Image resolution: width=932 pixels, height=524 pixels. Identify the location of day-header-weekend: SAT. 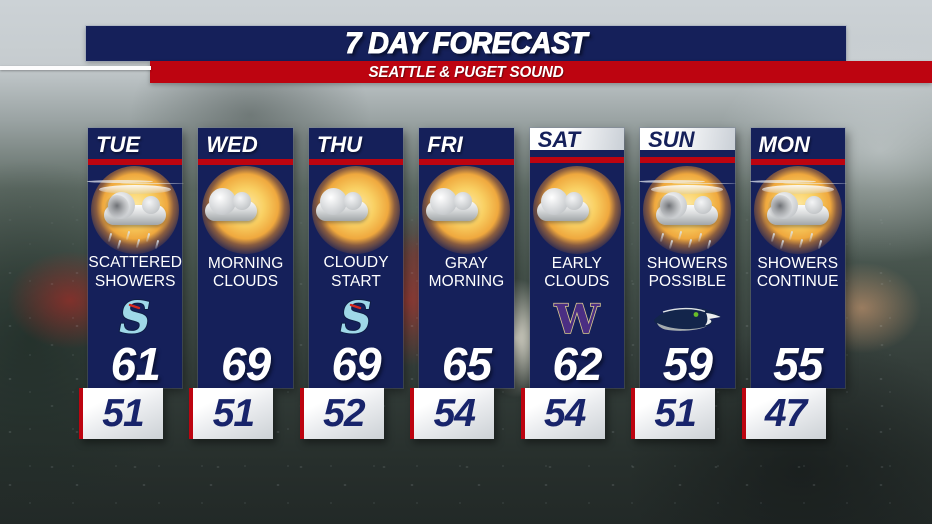
(577, 146).